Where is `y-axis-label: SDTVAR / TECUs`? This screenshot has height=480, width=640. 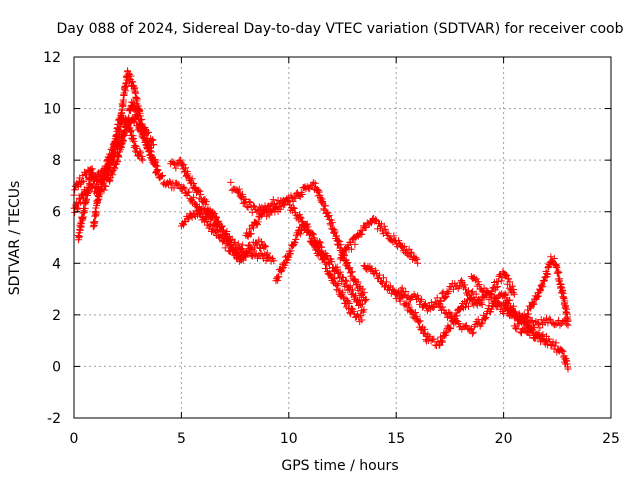 y-axis-label: SDTVAR / TECUs is located at coordinates (15, 238).